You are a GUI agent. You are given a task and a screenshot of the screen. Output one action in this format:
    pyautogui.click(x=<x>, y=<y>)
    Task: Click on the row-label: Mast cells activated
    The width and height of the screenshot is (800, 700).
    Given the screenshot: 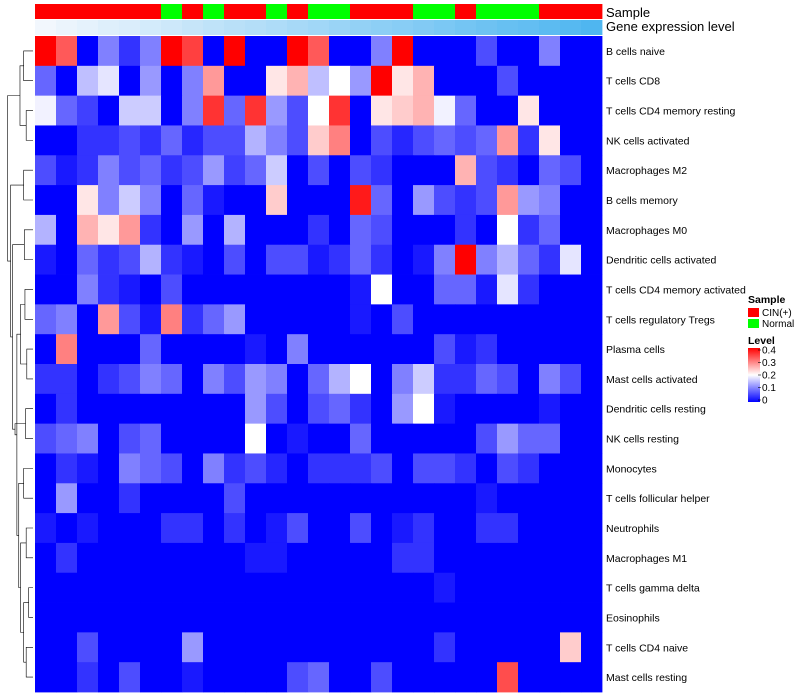 What is the action you would take?
    pyautogui.click(x=652, y=380)
    